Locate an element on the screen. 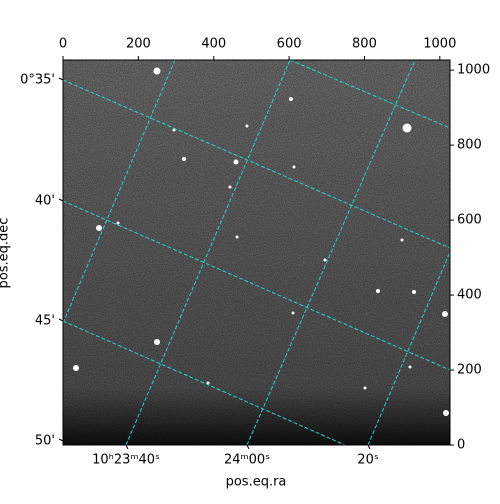 The image size is (500, 504). dec-tick-label: 0°35' is located at coordinates (37, 80).